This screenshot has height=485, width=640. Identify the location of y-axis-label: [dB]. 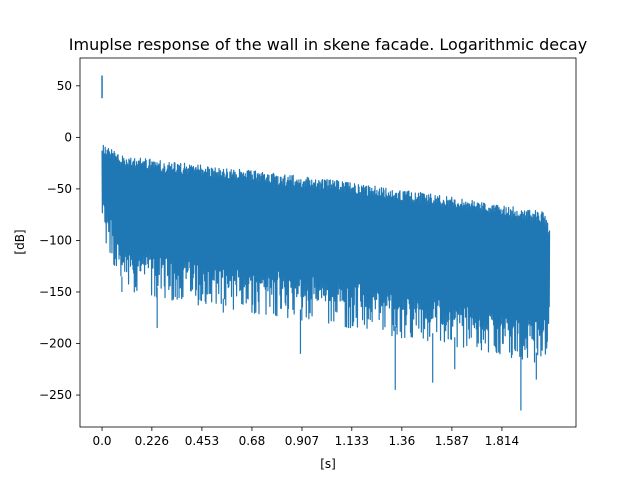
(20, 241).